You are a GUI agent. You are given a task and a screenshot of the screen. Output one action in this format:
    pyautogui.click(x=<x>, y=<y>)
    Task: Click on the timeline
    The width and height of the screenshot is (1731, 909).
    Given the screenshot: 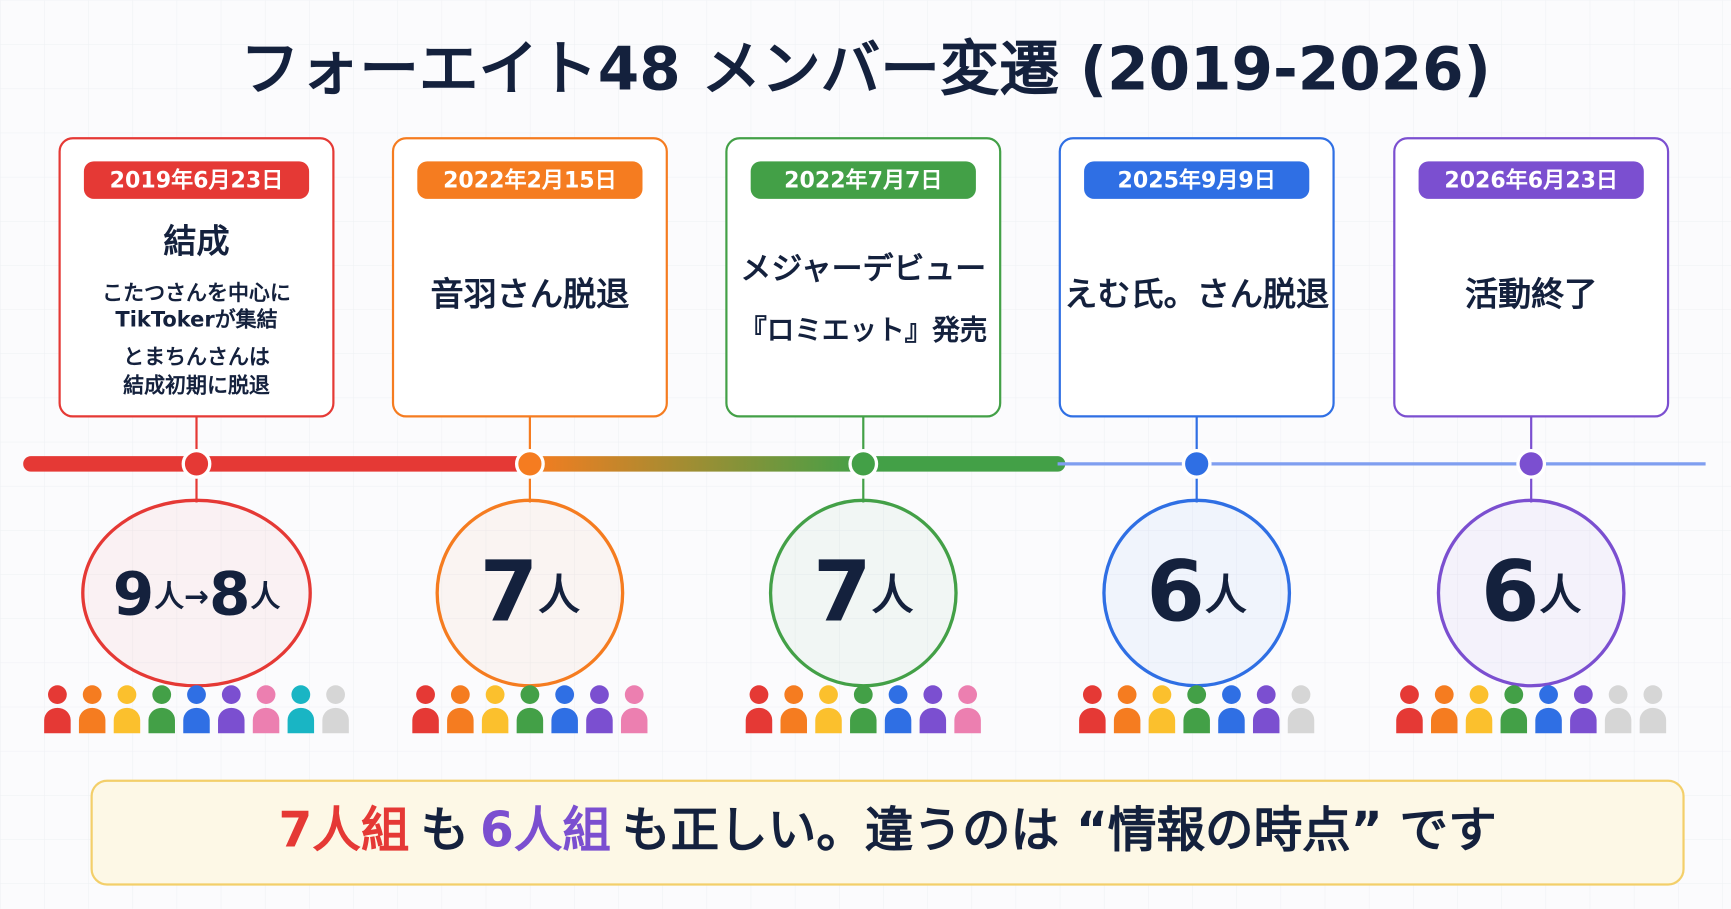 What is the action you would take?
    pyautogui.click(x=696, y=464)
    